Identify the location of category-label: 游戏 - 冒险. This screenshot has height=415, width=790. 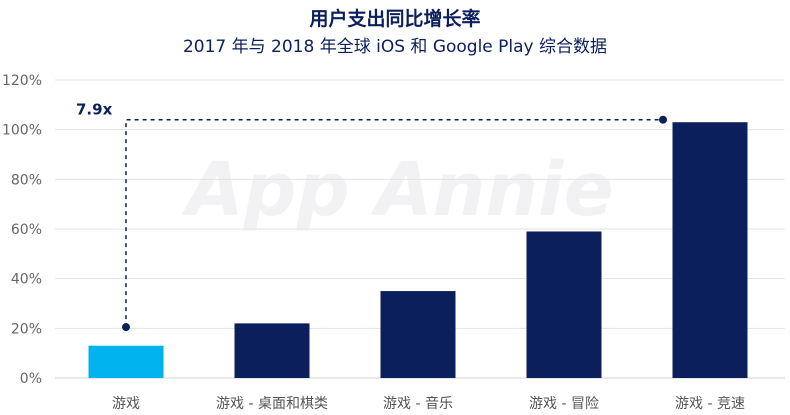
(564, 404).